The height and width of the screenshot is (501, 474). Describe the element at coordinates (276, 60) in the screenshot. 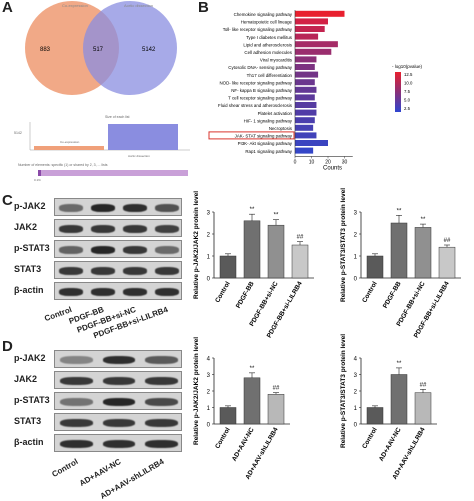

I see `kegg-pathway-label: Viral myocarditis` at that location.